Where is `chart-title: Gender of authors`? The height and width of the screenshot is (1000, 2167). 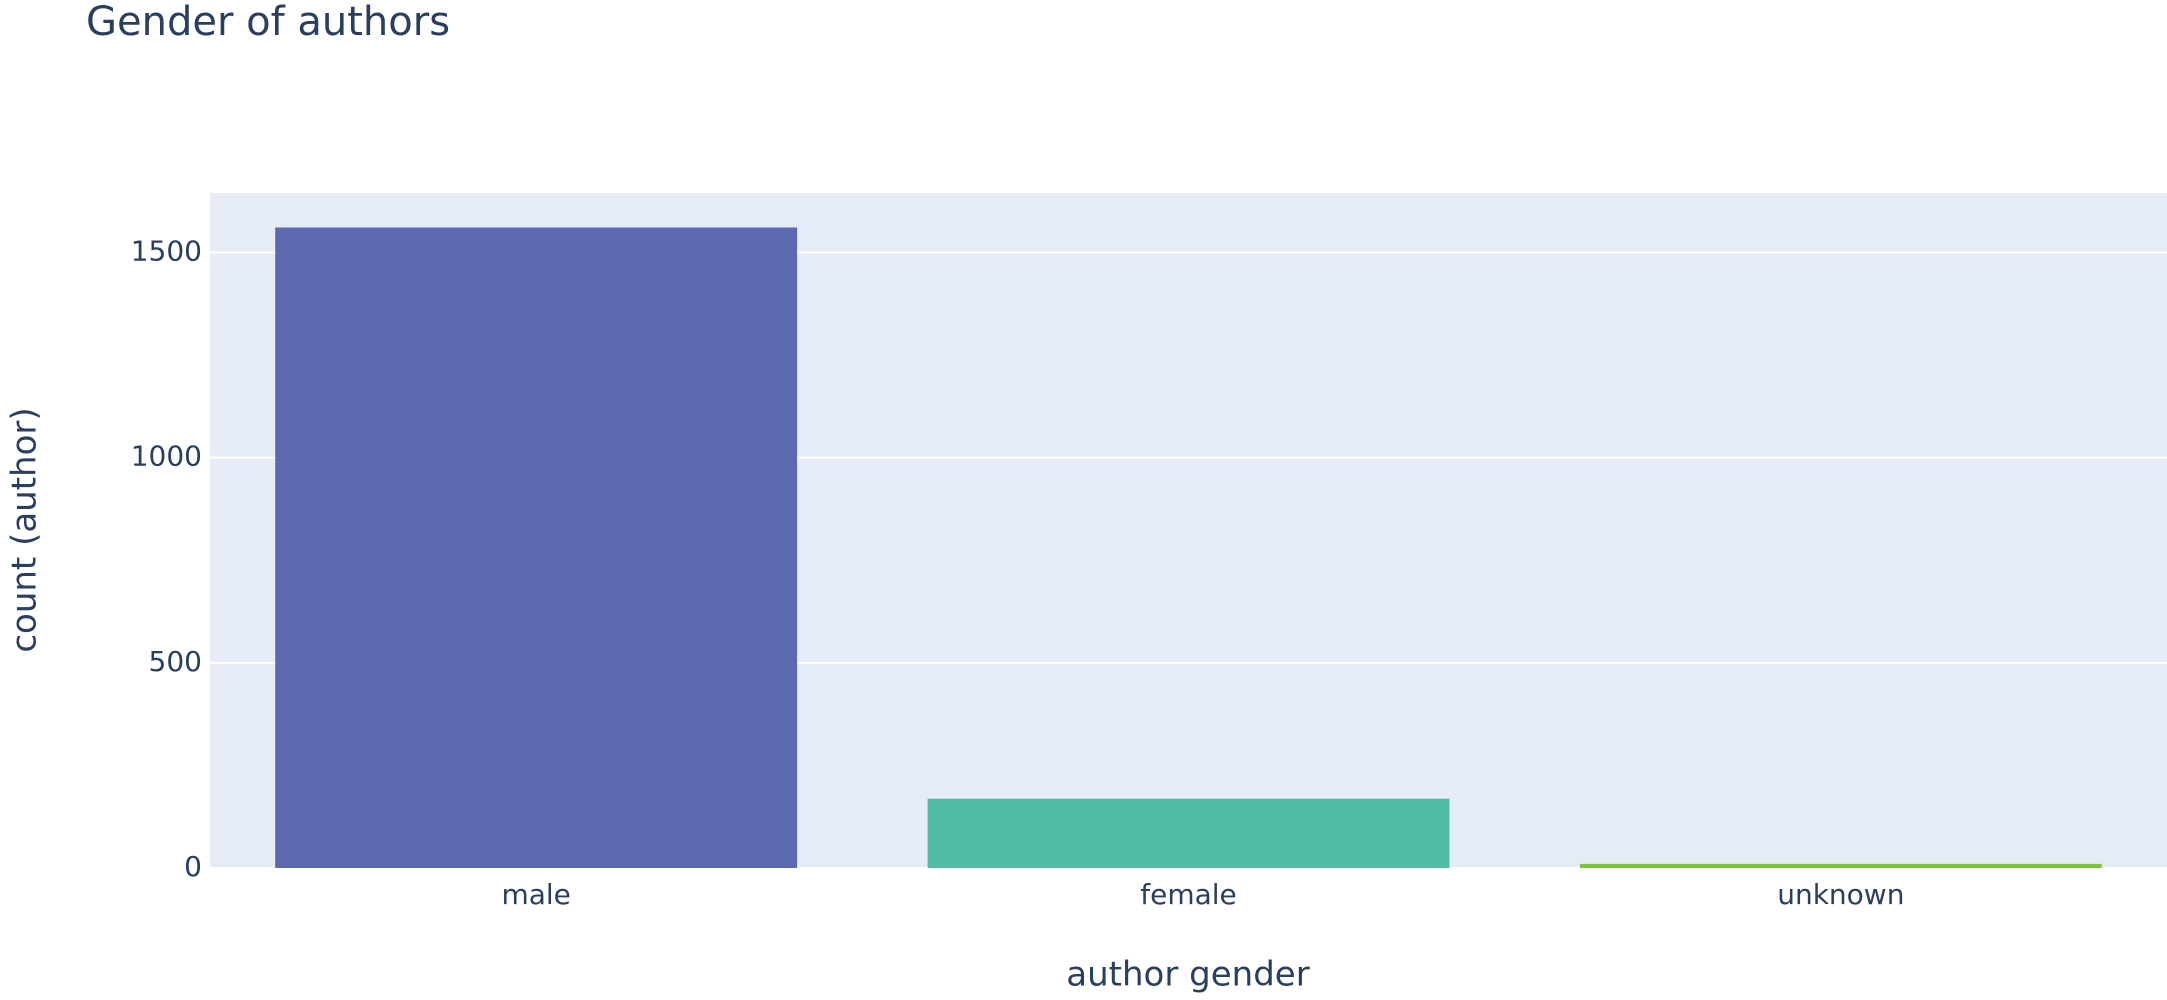 chart-title: Gender of authors is located at coordinates (268, 22).